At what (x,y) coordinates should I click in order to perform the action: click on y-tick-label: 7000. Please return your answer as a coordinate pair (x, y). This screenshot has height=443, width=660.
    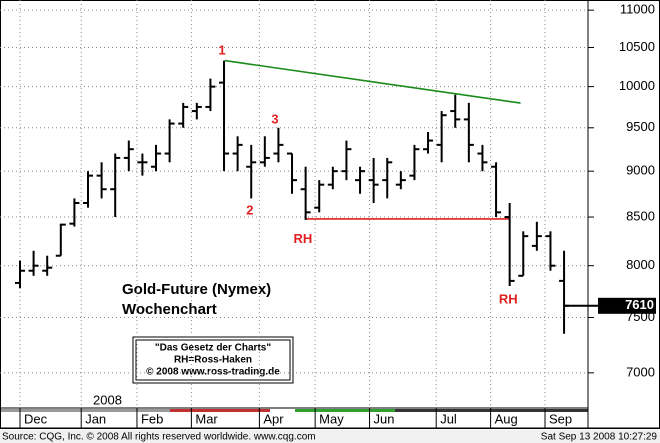
    Looking at the image, I should click on (640, 371).